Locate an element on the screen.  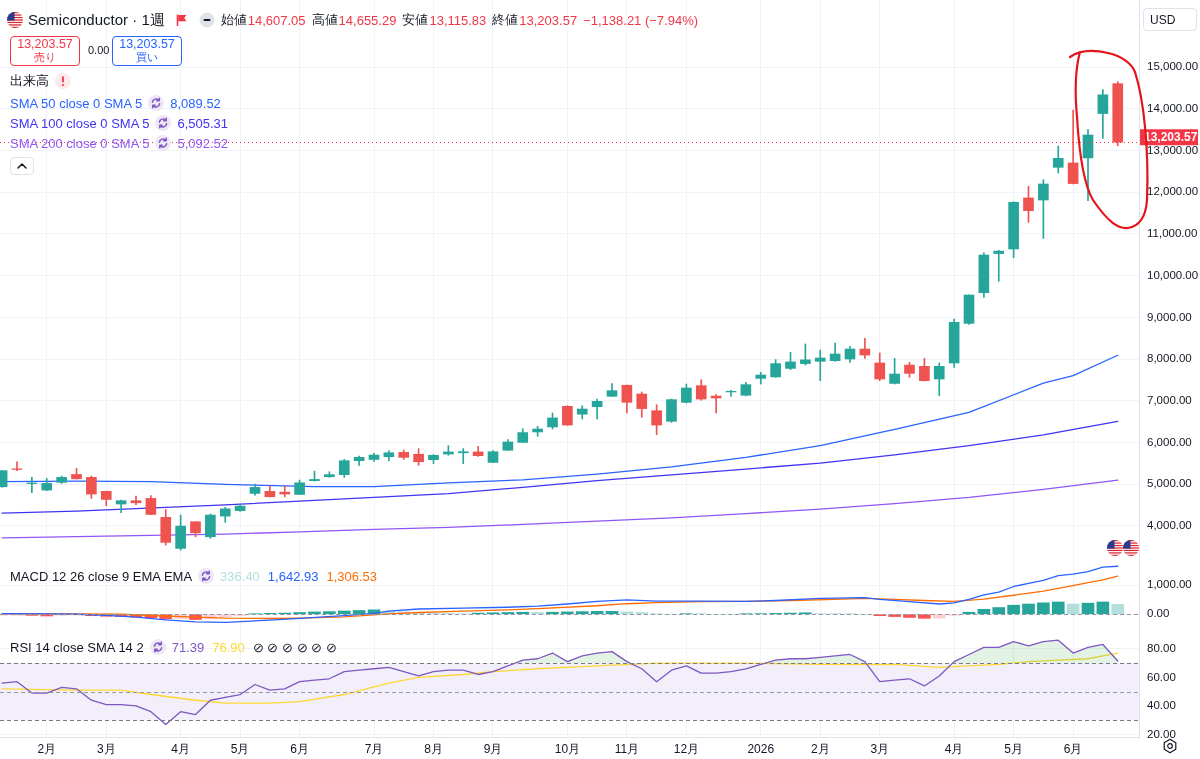
annotation: 1,642.93 is located at coordinates (293, 576).